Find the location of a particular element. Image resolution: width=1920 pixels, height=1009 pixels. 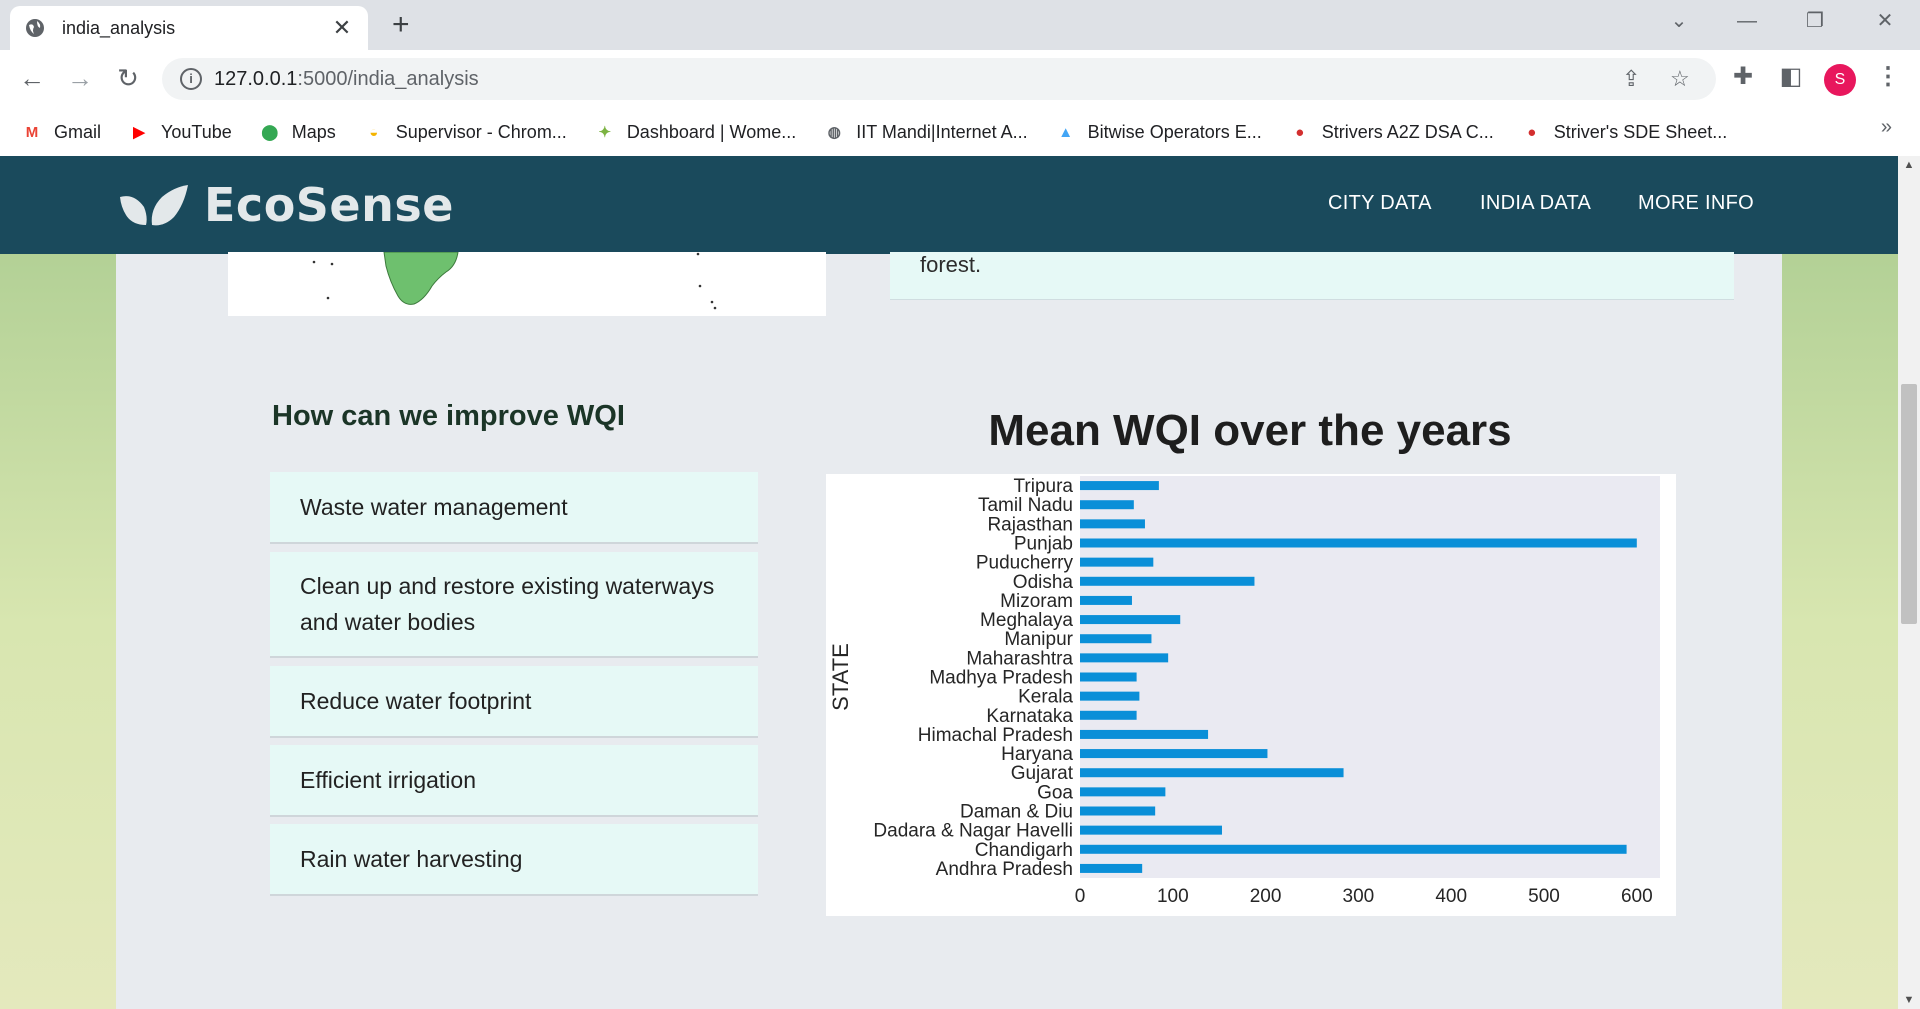

site-header: EcoSense CITY DATA INDIA DATA MORE INFO is located at coordinates (949, 205).